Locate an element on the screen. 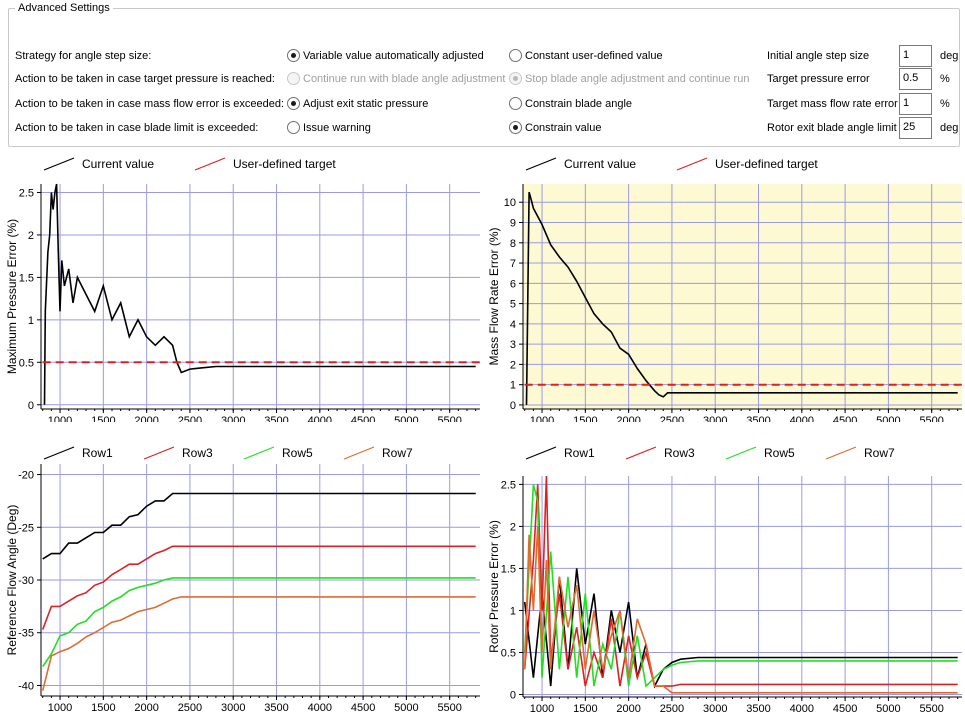 The image size is (965, 725). setting-3-param-input: 25 is located at coordinates (915, 128).